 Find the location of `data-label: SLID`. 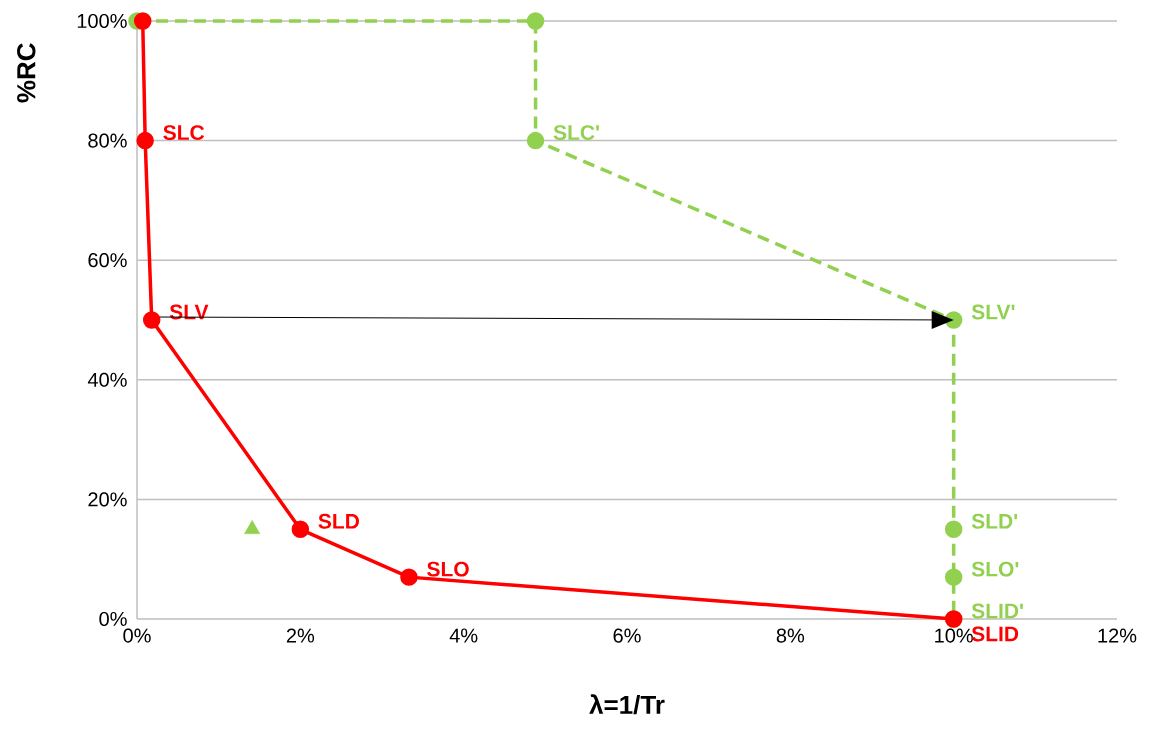

data-label: SLID is located at coordinates (995, 634).